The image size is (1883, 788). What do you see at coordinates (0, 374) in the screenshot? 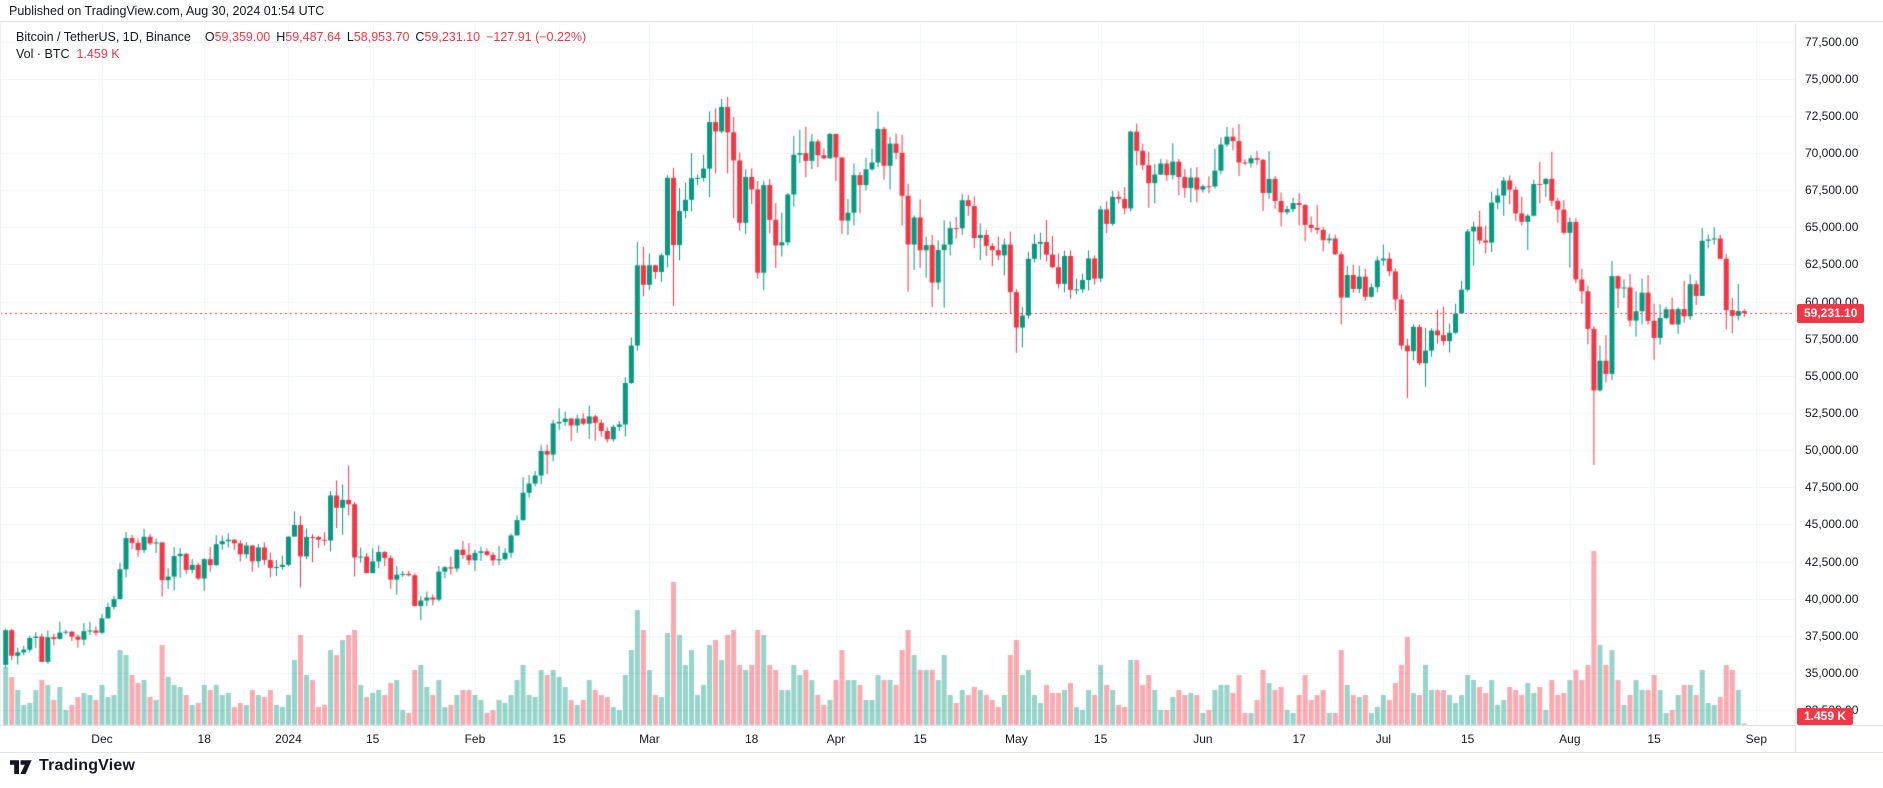
I see `plot-left-border` at bounding box center [0, 374].